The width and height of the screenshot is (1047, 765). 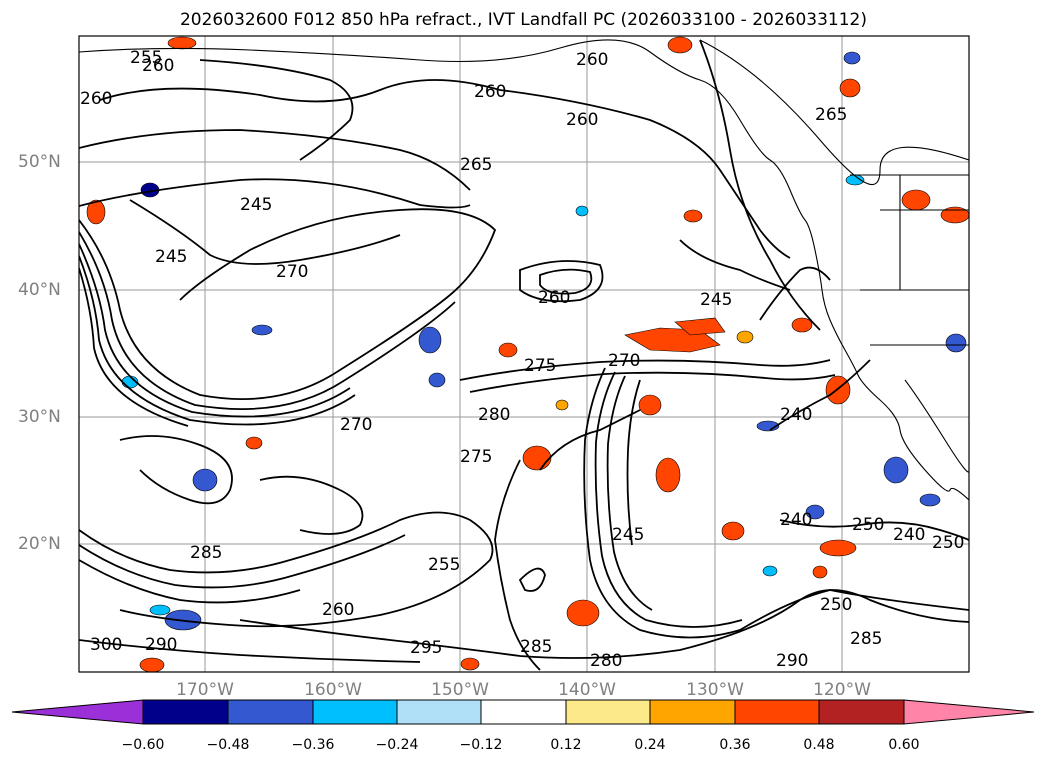 What do you see at coordinates (397, 745) in the screenshot?
I see `colorbar-tick-label: −0.24` at bounding box center [397, 745].